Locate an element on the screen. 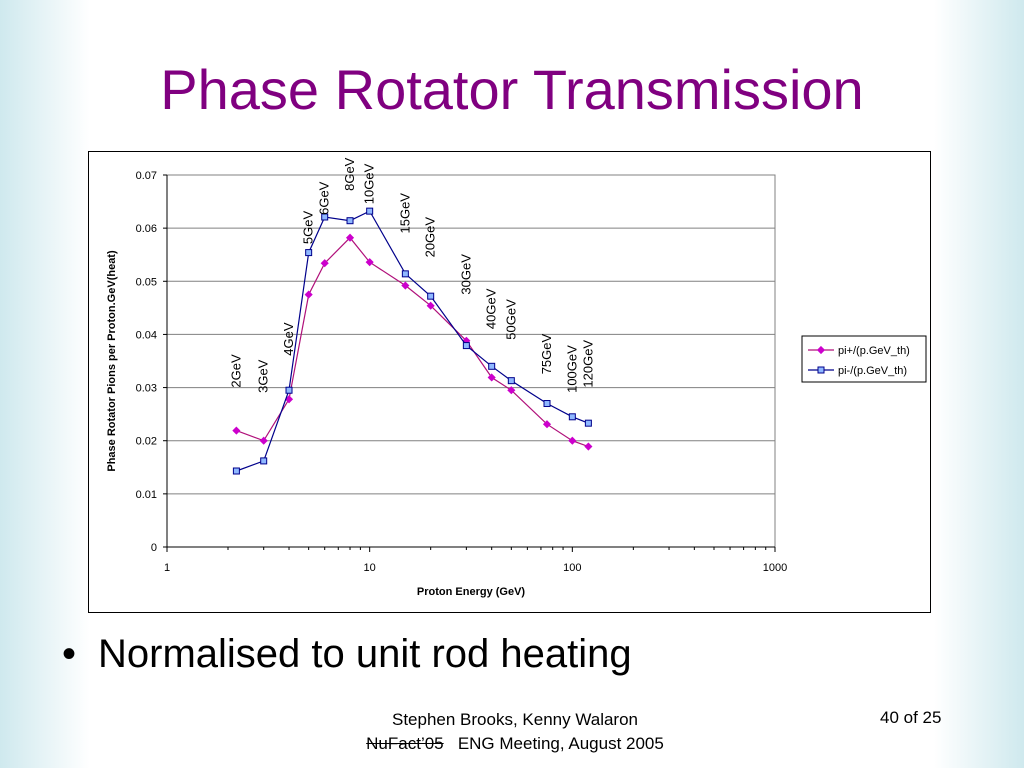 The height and width of the screenshot is (768, 1024). y-tick-label: 0 is located at coordinates (154, 548).